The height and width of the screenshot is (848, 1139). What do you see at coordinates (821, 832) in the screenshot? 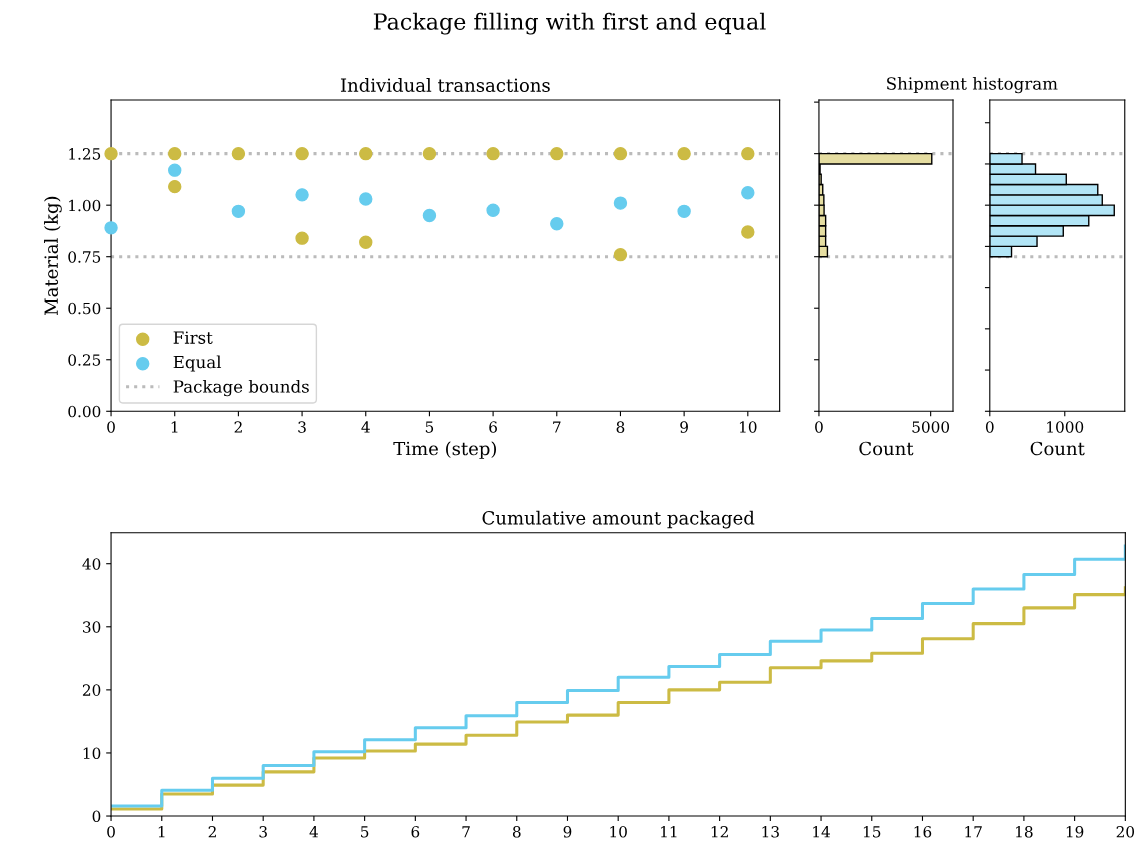
I see `x-tick-label: 14` at bounding box center [821, 832].